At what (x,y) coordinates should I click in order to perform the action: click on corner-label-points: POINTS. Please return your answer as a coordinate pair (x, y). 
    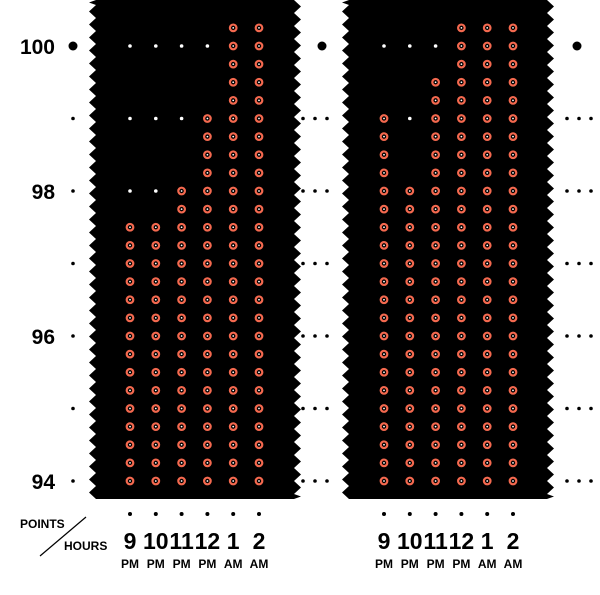
    Looking at the image, I should click on (42, 524).